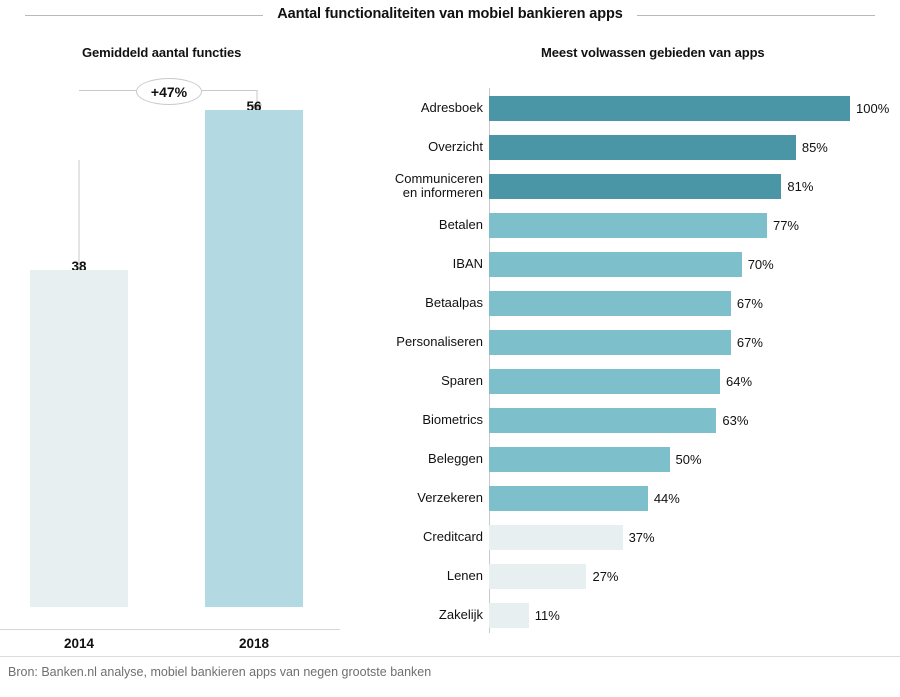 The width and height of the screenshot is (900, 697). I want to click on maturity-bar-row: Beleggen 50%, so click(640, 459).